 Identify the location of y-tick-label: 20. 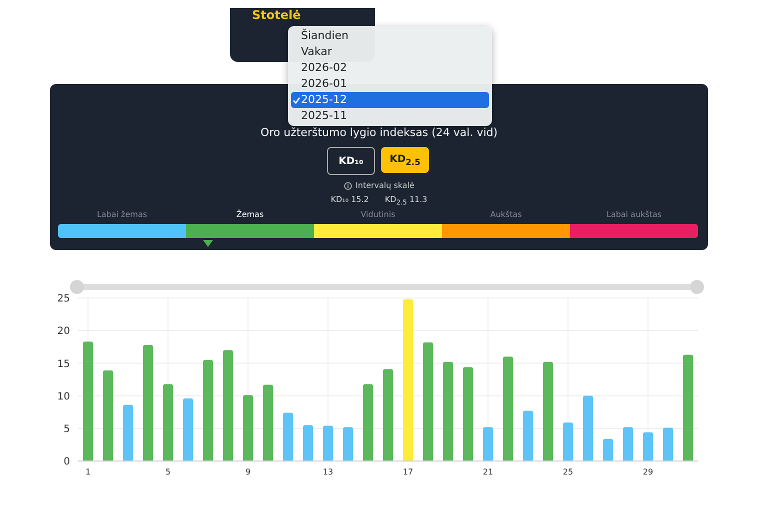
(63, 332).